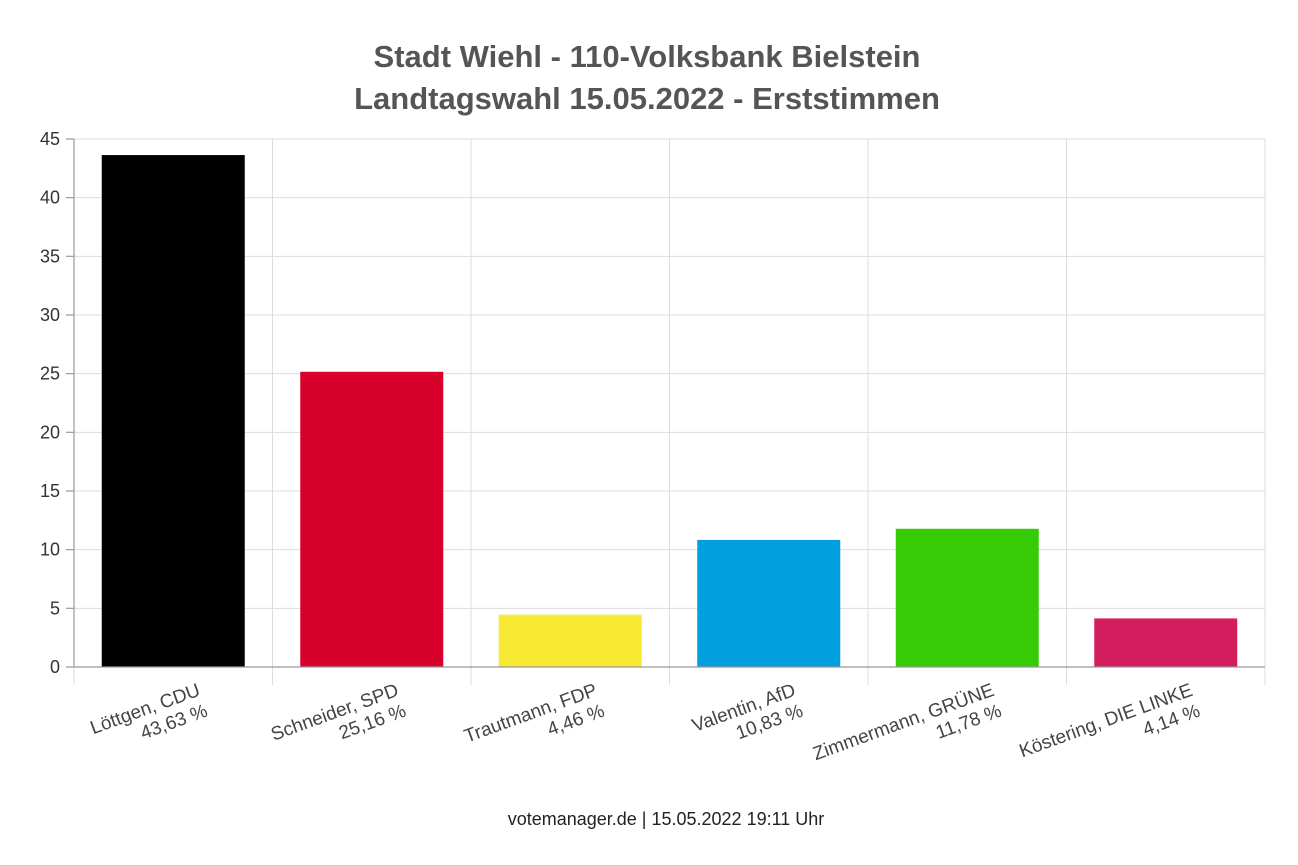  I want to click on y-tick-label: 0, so click(55, 667).